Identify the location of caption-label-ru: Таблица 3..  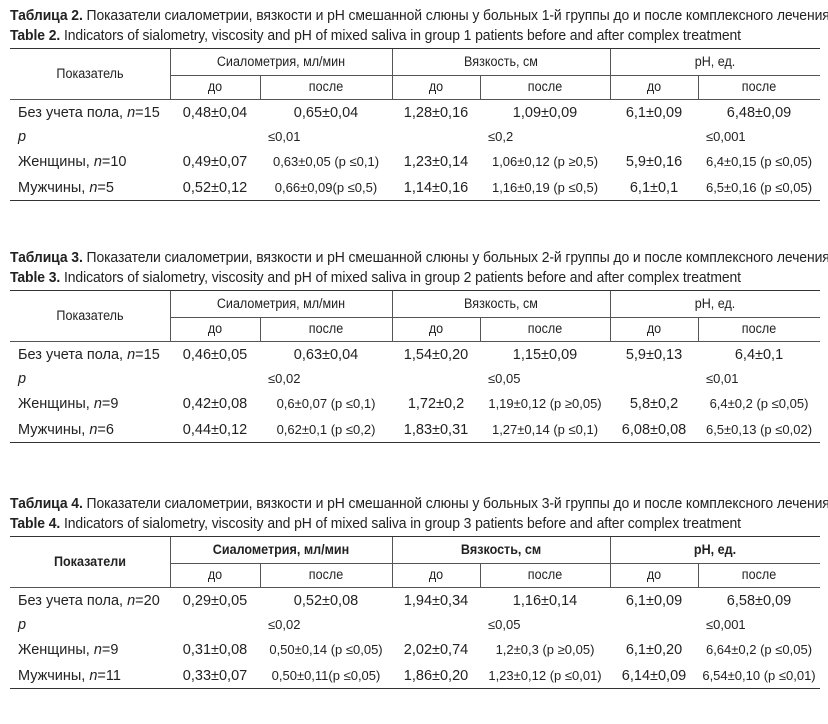
(46, 257).